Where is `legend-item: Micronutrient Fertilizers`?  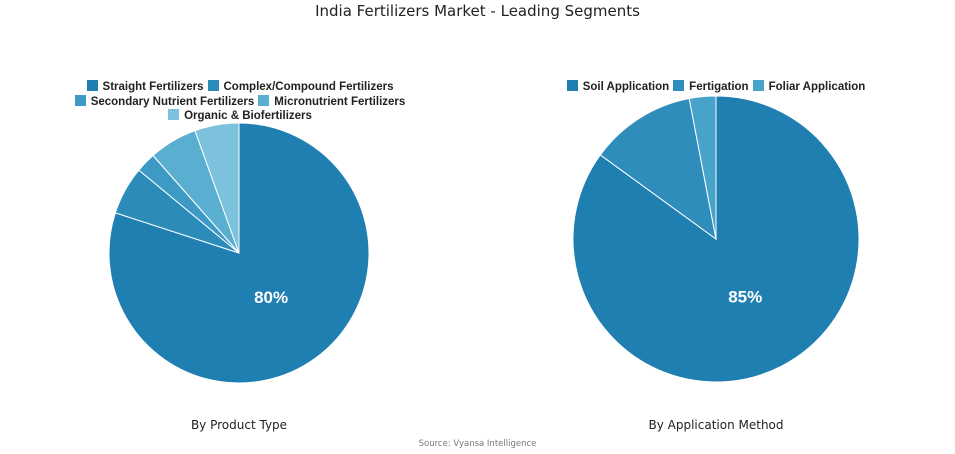
legend-item: Micronutrient Fertilizers is located at coordinates (332, 102).